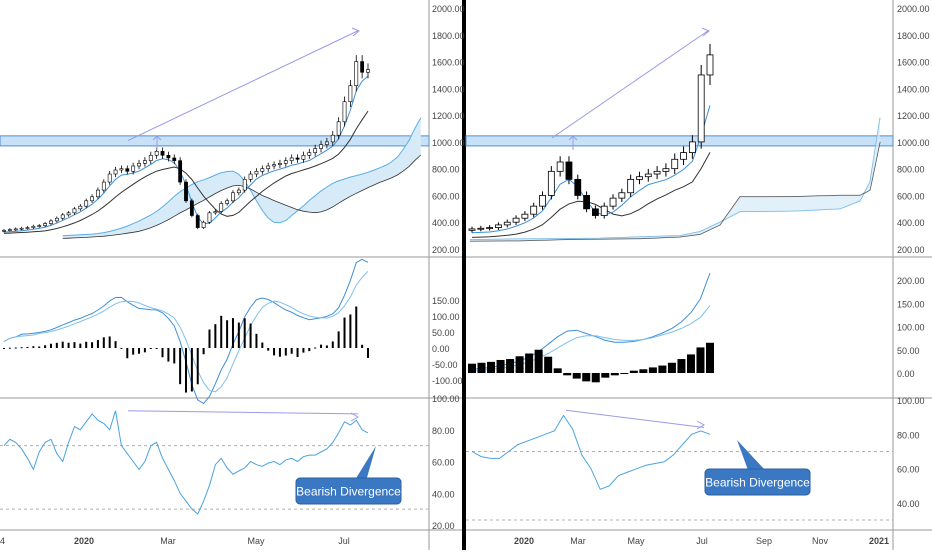  What do you see at coordinates (908, 470) in the screenshot?
I see `right-rsi-tick-label: 60.00` at bounding box center [908, 470].